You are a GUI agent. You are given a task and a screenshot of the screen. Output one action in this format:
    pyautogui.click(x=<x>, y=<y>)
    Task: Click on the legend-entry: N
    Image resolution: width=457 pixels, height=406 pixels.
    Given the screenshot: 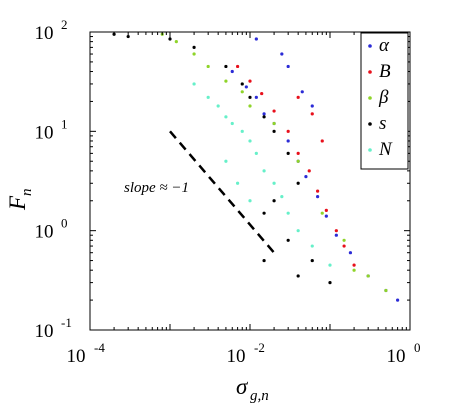 What is the action you would take?
    pyautogui.click(x=380, y=149)
    